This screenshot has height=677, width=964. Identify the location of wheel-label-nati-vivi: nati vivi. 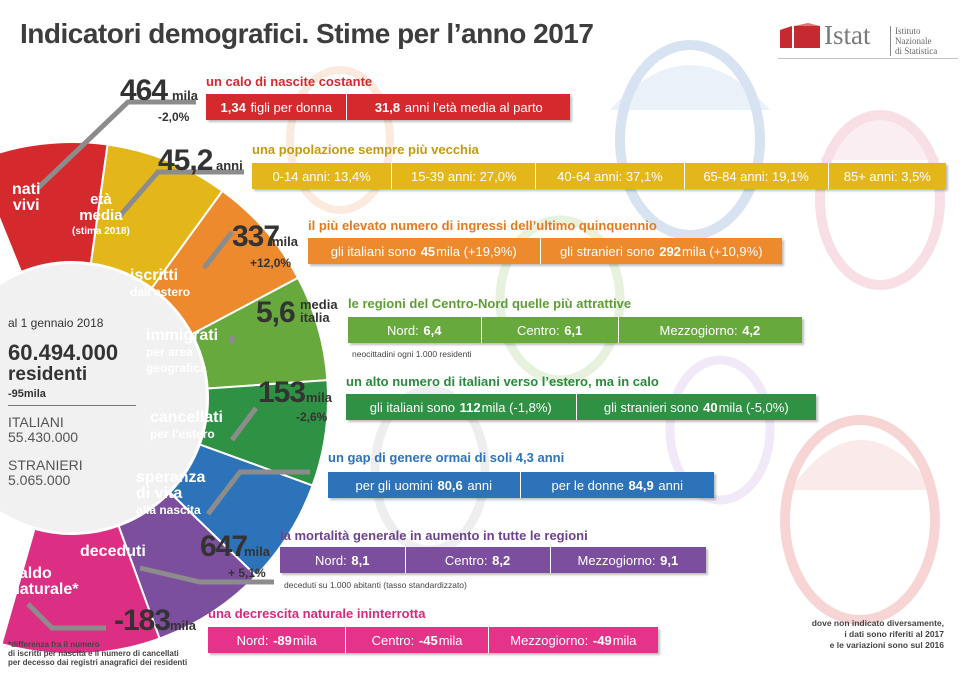
(26, 197).